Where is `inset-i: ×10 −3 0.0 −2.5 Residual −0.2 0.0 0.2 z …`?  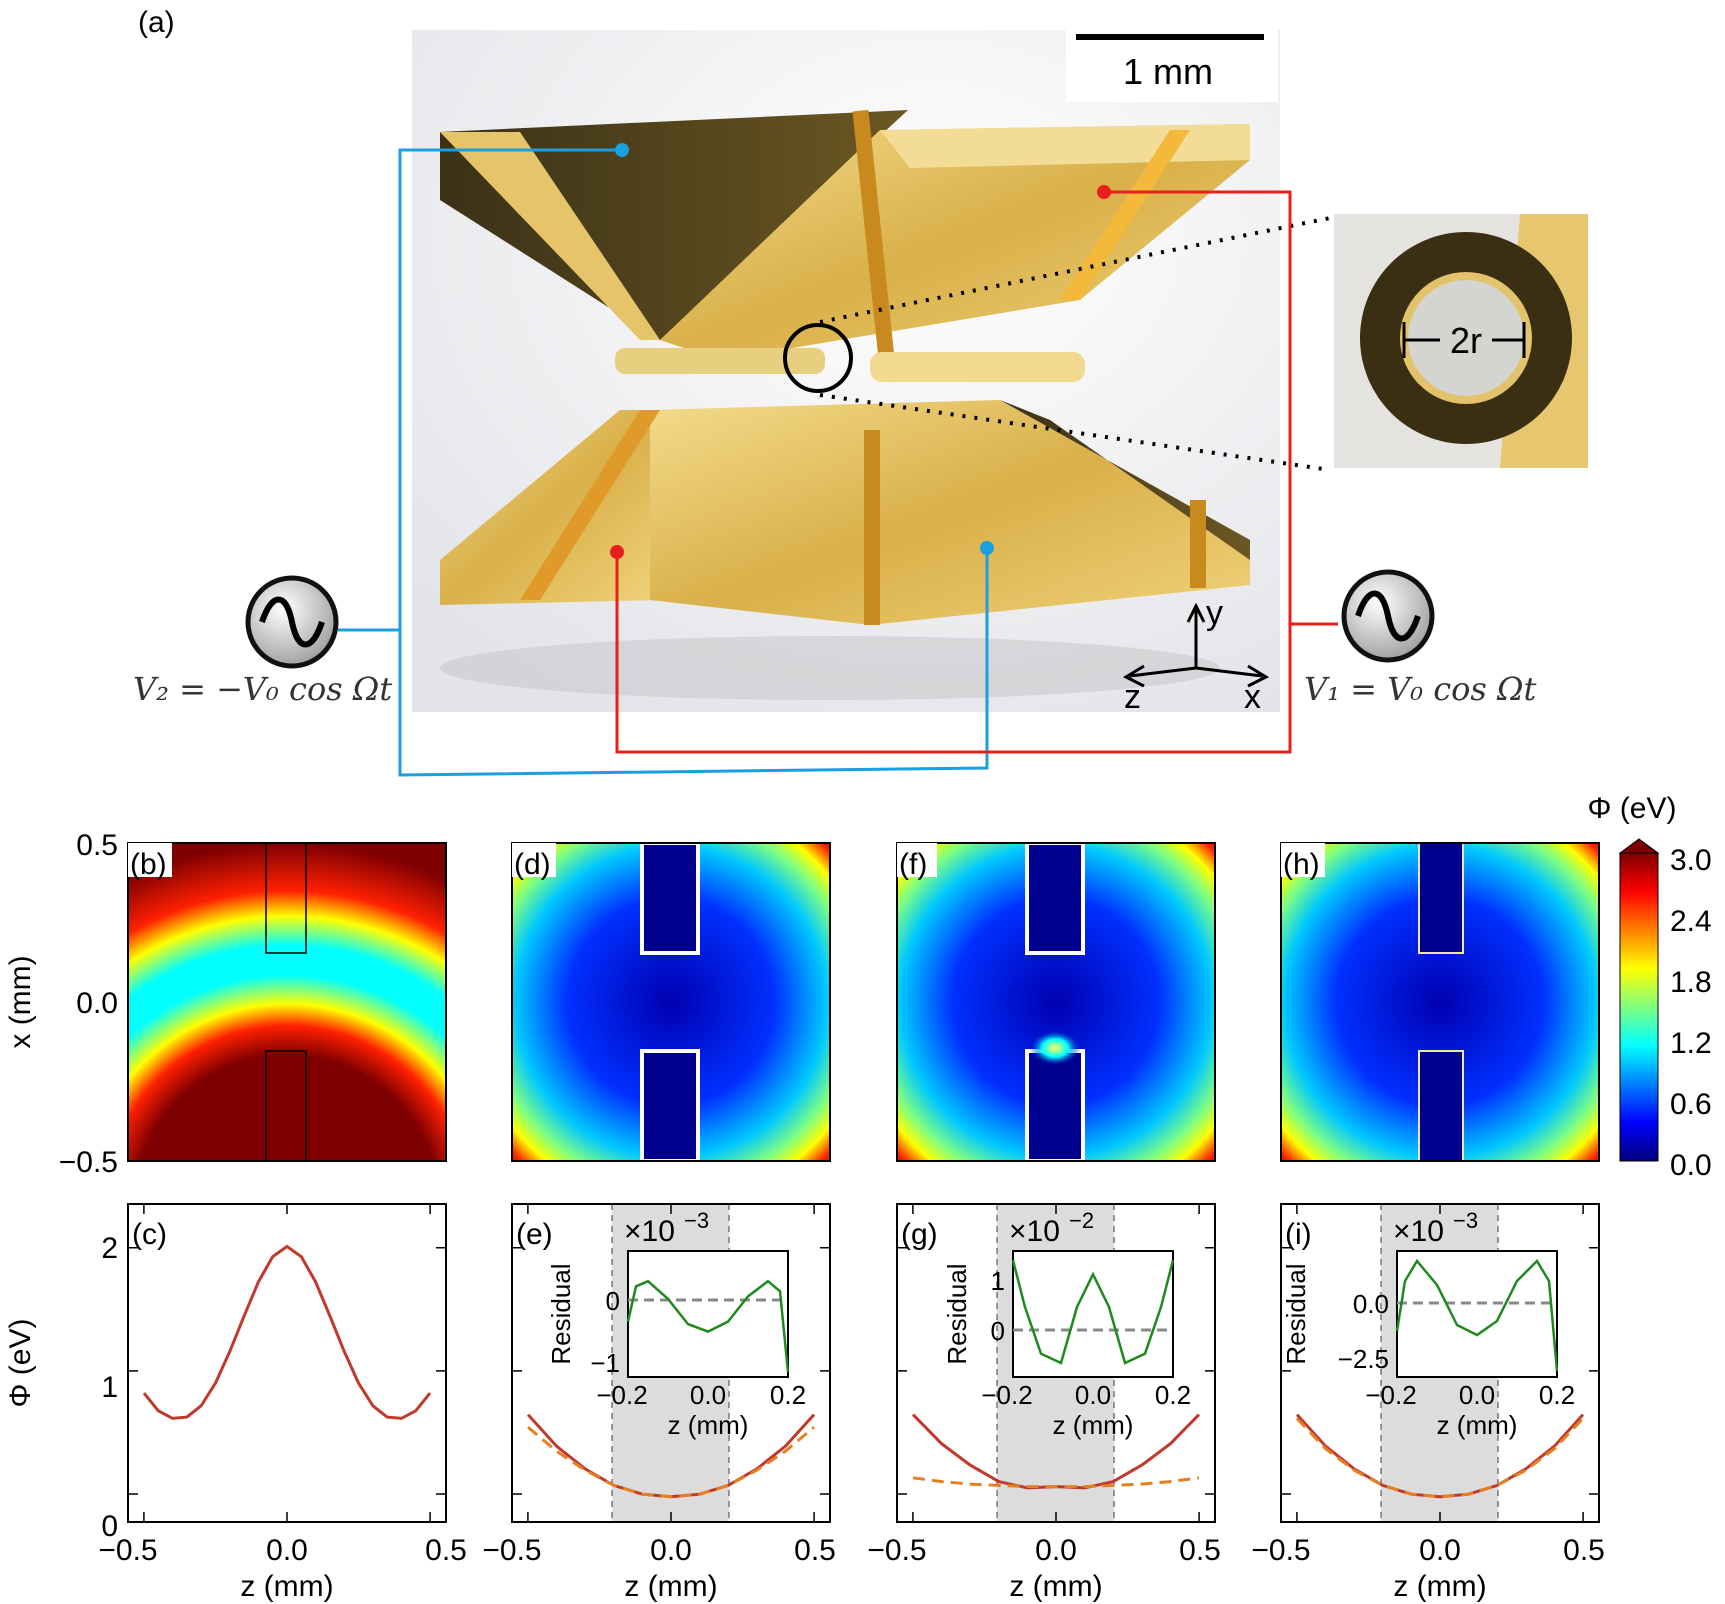 inset-i: ×10 −3 0.0 −2.5 Residual −0.2 0.0 0.2 z … is located at coordinates (1428, 1324).